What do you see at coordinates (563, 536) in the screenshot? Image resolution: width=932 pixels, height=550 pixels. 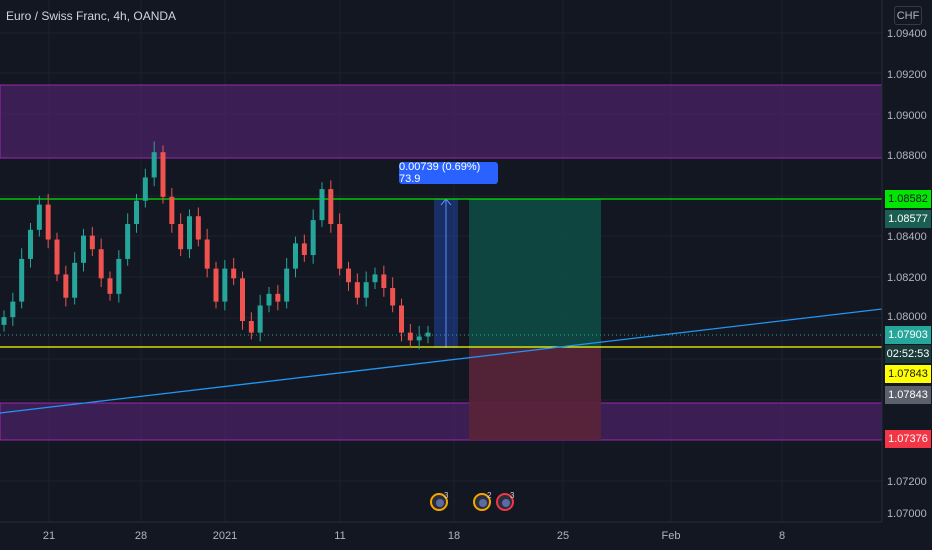 I see `x-axis-label: 25` at bounding box center [563, 536].